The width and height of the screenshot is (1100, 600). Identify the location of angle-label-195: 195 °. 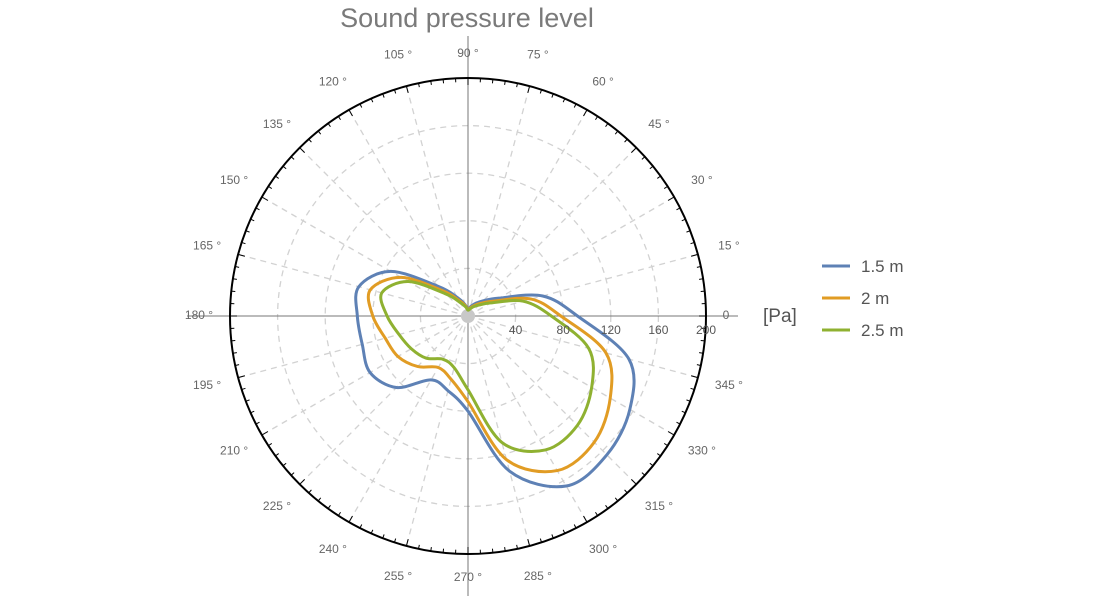
(207, 385).